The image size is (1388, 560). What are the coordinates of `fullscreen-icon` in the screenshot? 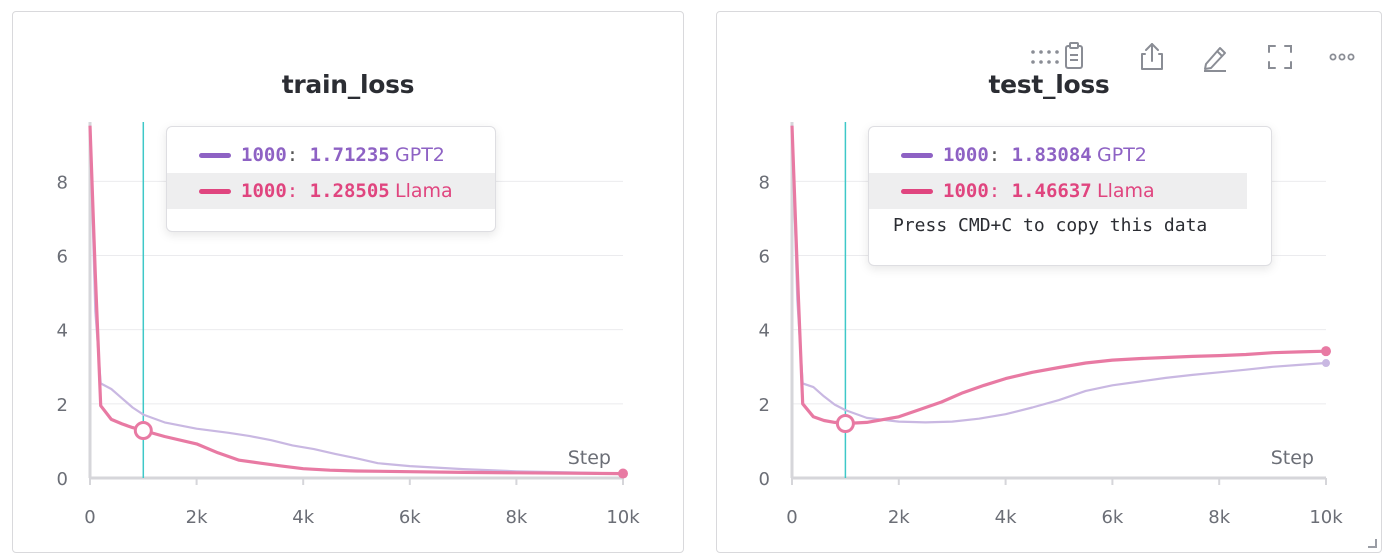 It's located at (1280, 57).